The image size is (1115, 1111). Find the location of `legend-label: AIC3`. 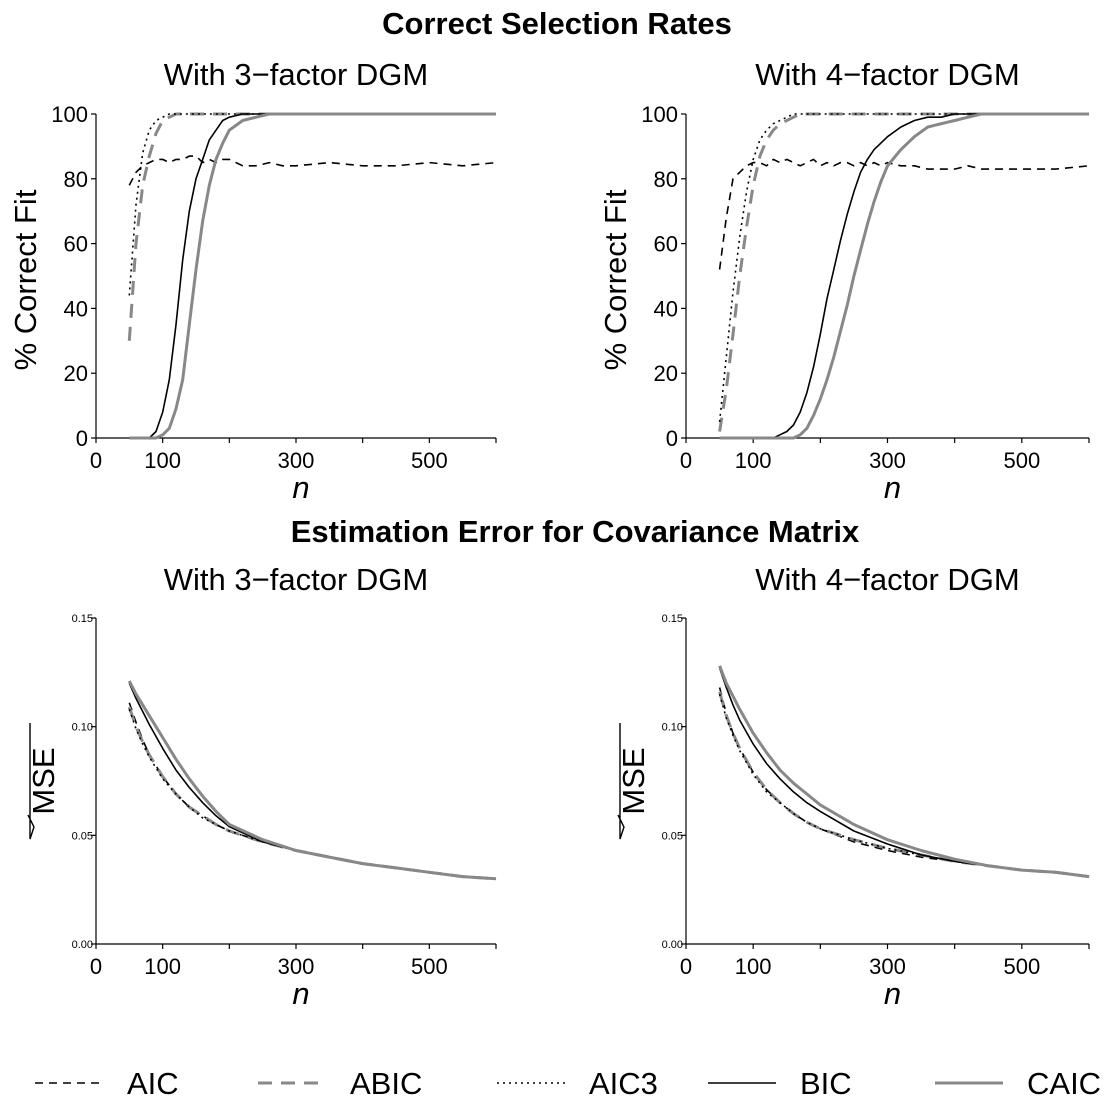

legend-label: AIC3 is located at coordinates (623, 1083).